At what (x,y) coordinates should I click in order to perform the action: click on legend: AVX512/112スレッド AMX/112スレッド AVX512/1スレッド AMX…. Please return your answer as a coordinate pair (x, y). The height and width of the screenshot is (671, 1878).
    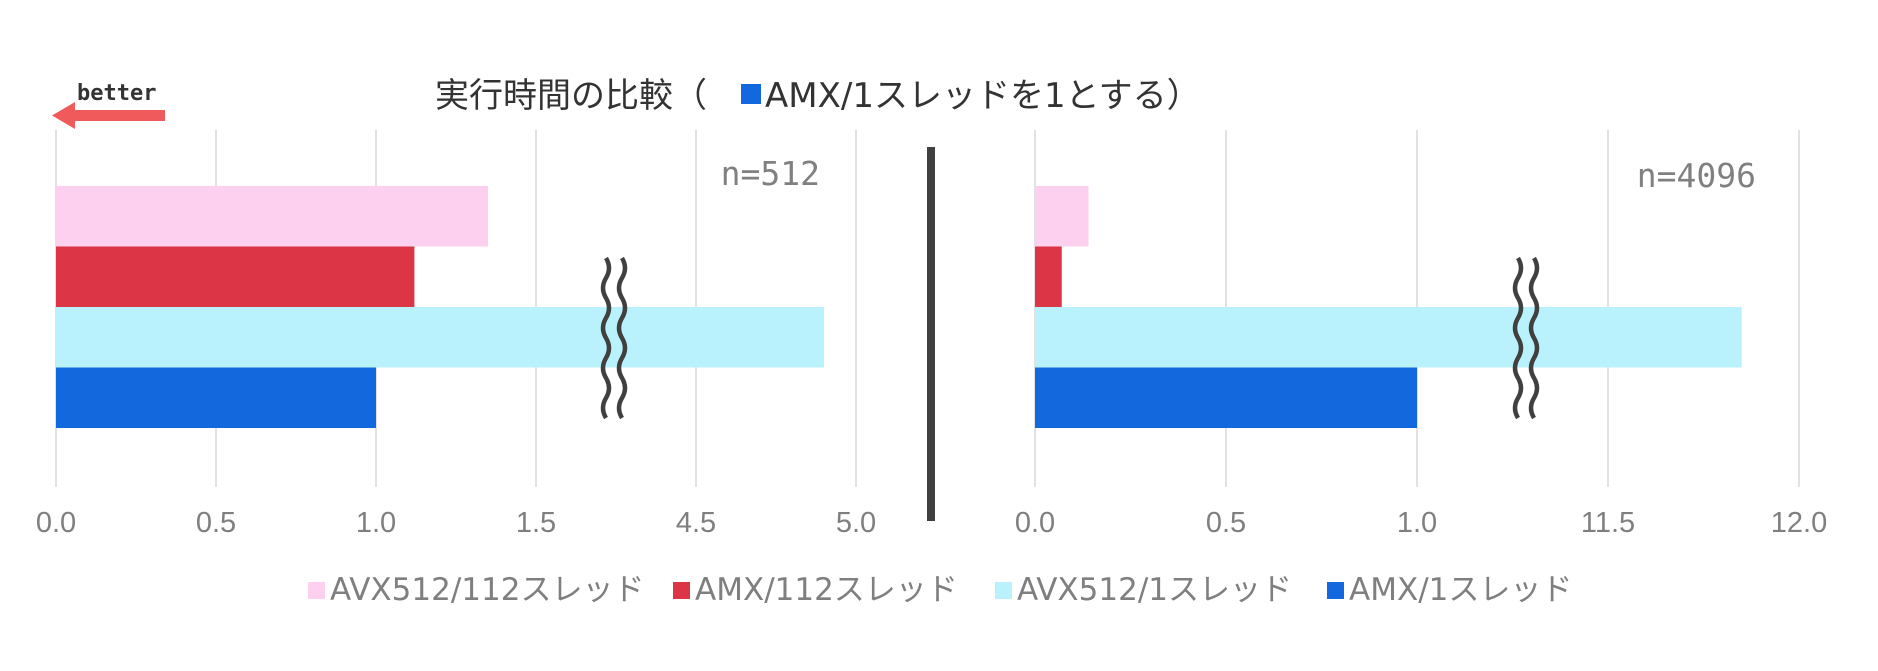
    Looking at the image, I should click on (940, 590).